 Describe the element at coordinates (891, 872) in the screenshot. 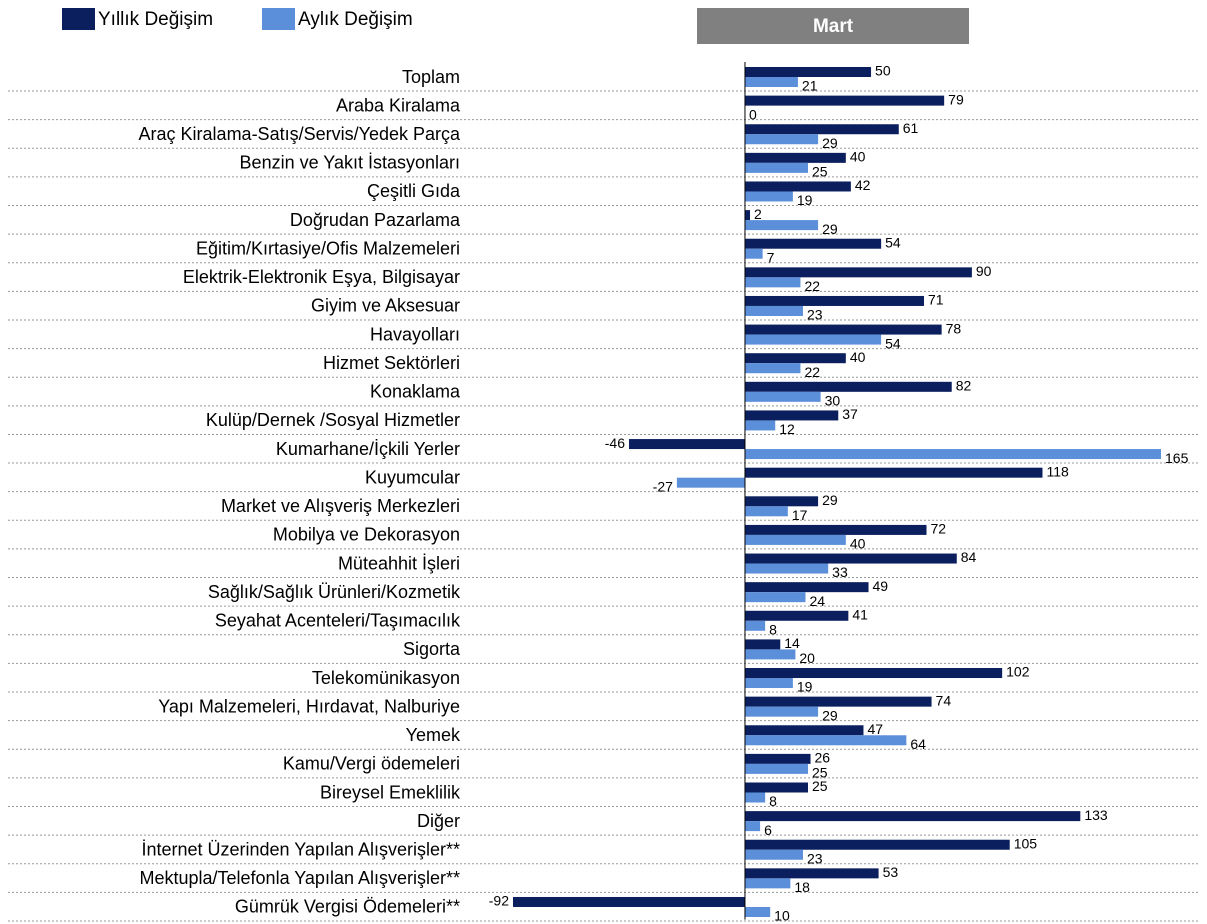

I see `value-label: 53` at that location.